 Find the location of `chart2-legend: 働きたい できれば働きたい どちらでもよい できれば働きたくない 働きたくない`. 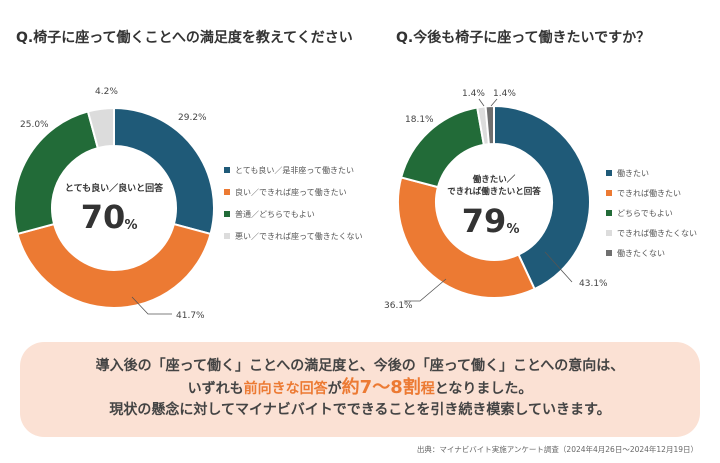

chart2-legend: 働きたい できれば働きたい どちらでもよい できれば働きたくない 働きたくない is located at coordinates (651, 213).